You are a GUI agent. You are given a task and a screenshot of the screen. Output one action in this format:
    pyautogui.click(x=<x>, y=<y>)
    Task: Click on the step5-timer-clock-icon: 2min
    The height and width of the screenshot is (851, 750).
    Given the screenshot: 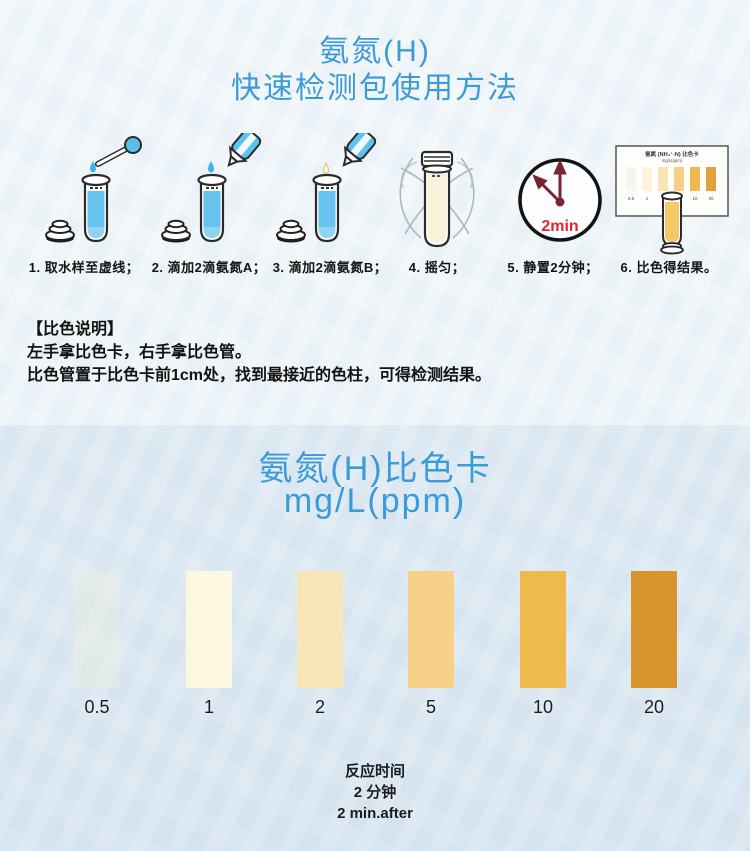 What is the action you would take?
    pyautogui.click(x=560, y=200)
    